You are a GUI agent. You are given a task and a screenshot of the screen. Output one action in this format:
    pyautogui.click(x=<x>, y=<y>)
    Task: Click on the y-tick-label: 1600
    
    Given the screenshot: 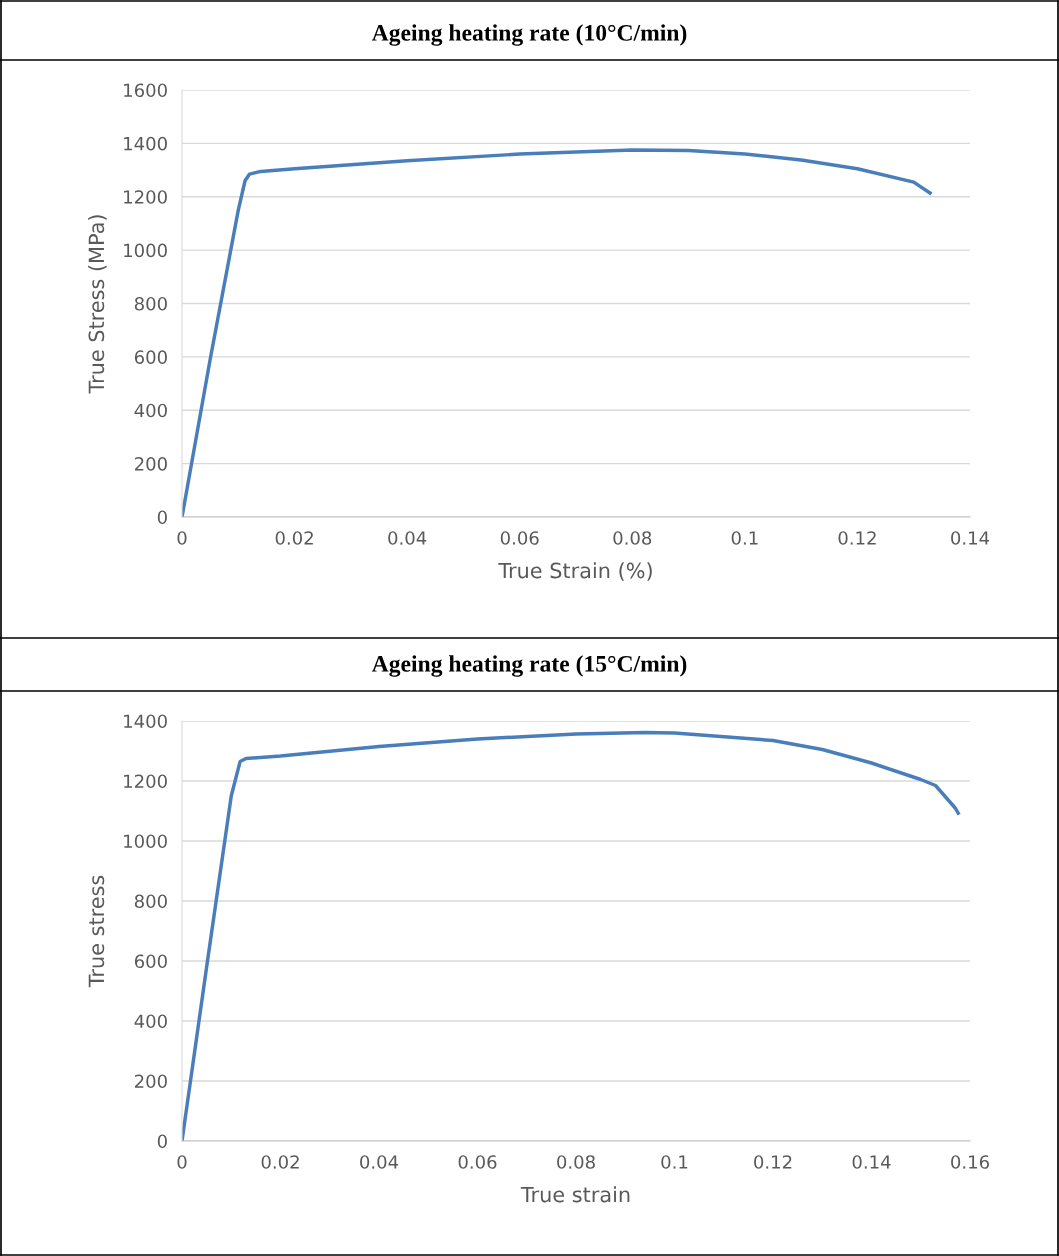 What is the action you would take?
    pyautogui.click(x=145, y=90)
    